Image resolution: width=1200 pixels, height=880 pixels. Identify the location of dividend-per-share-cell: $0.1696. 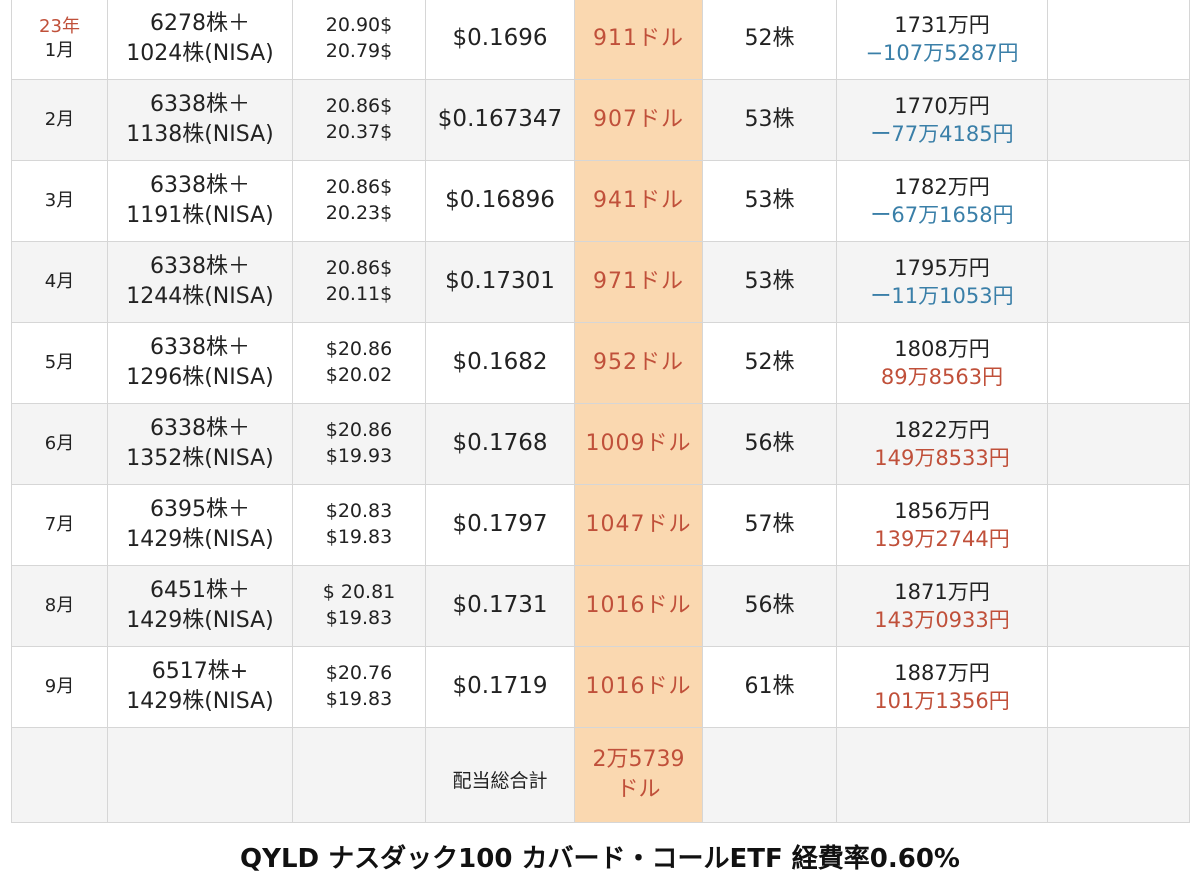
(500, 40).